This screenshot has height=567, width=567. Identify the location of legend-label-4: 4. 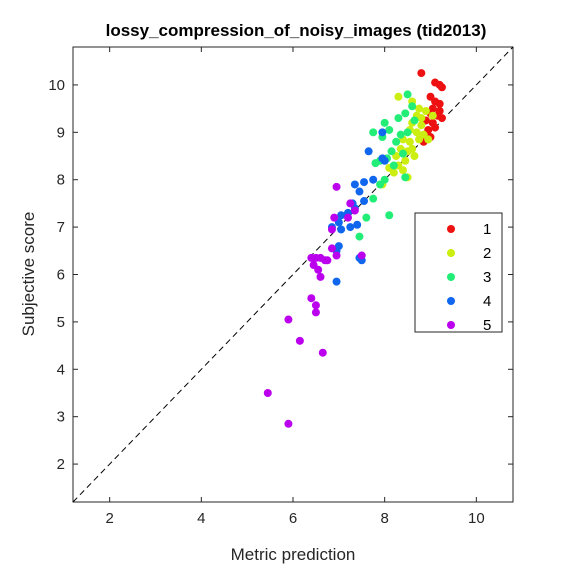
(487, 301).